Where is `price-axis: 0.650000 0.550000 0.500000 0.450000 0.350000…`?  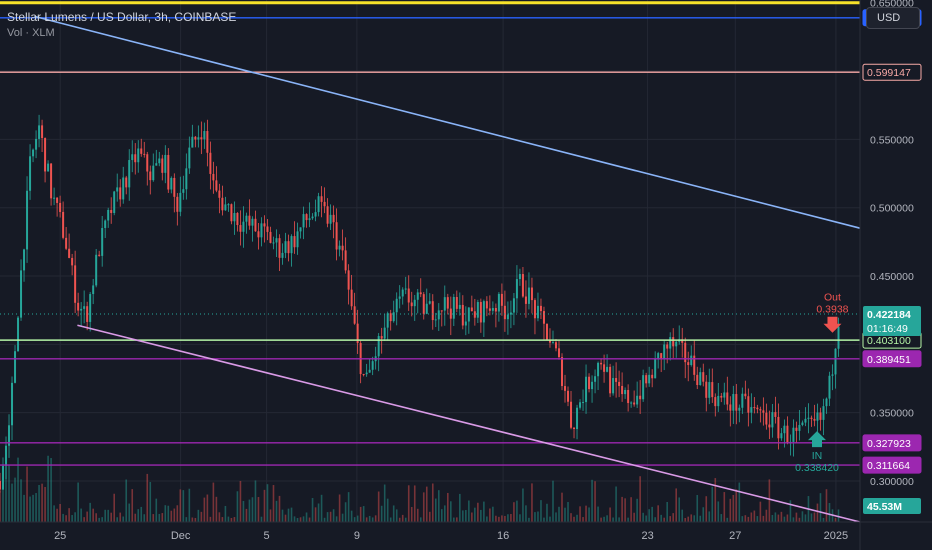 price-axis: 0.650000 0.550000 0.500000 0.450000 0.350000… is located at coordinates (892, 244).